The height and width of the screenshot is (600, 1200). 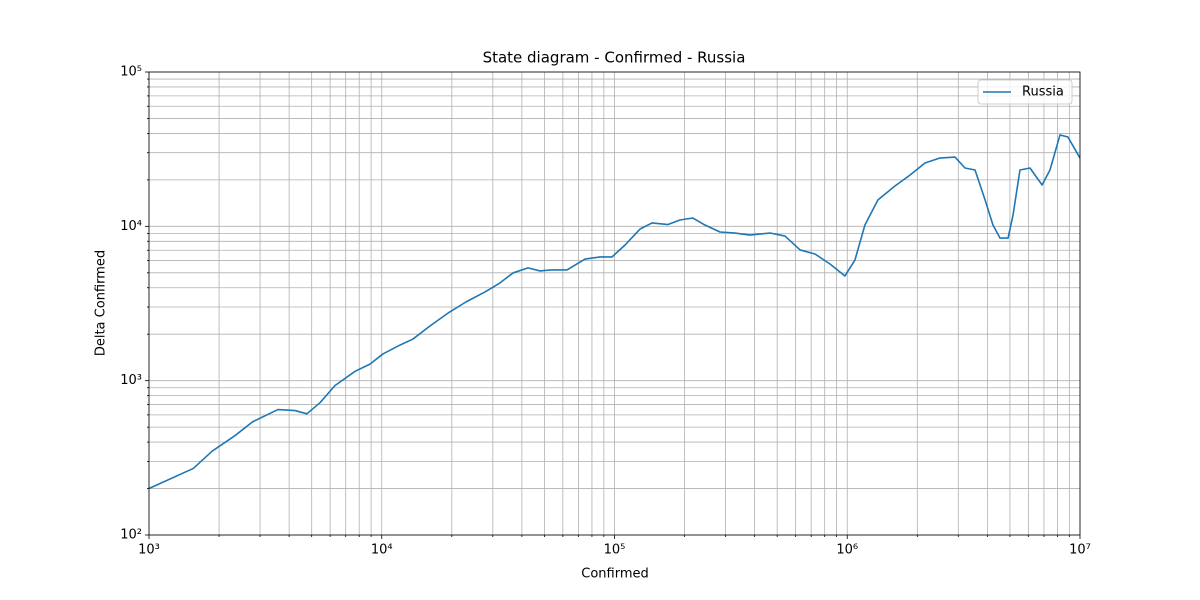 I want to click on legend: Russia, so click(x=1025, y=92).